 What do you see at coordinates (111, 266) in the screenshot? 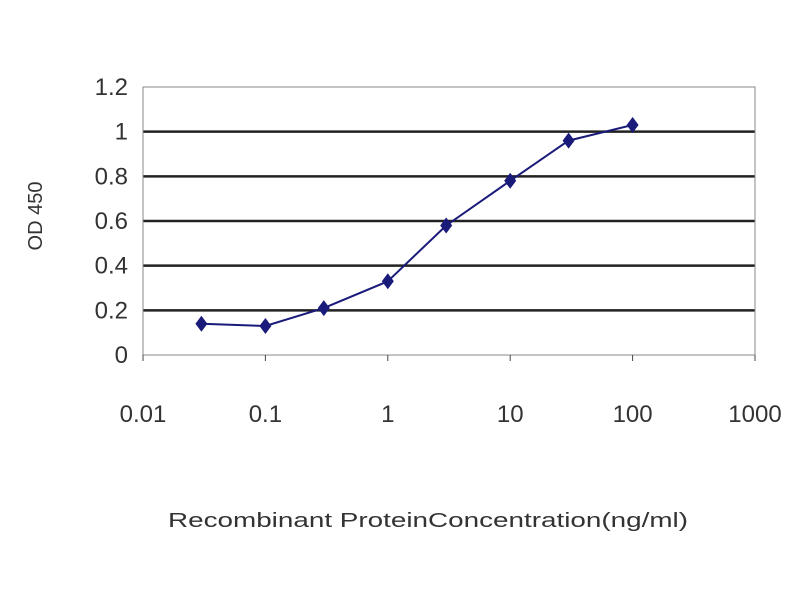
I see `y-tick-label: 0.4` at bounding box center [111, 266].